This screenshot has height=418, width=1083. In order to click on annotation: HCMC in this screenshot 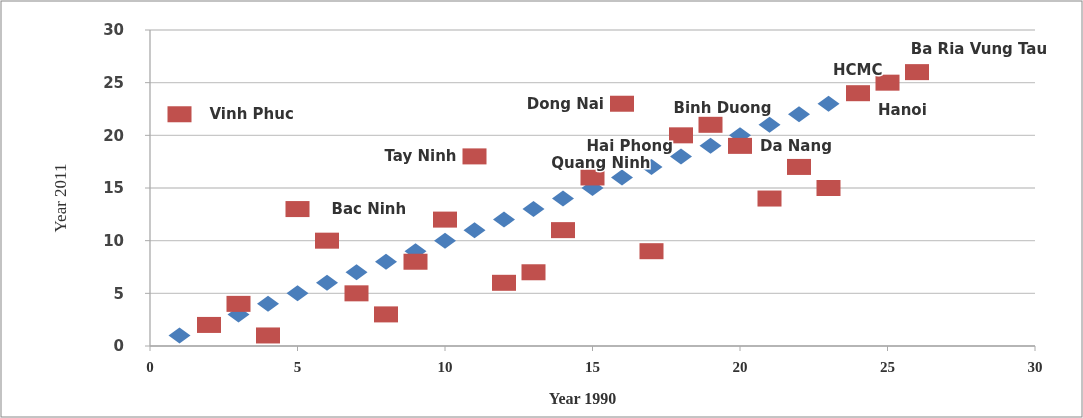, I will do `click(858, 69)`.